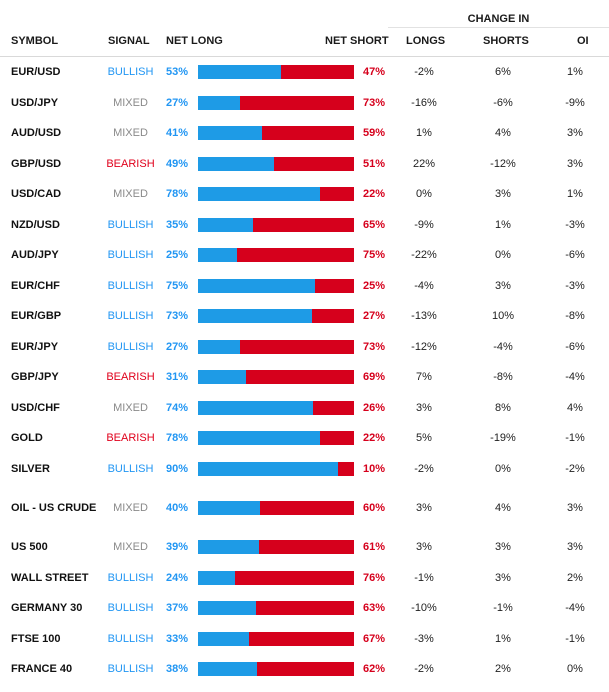 The height and width of the screenshot is (692, 609). I want to click on net-short-value: 59%, so click(373, 133).